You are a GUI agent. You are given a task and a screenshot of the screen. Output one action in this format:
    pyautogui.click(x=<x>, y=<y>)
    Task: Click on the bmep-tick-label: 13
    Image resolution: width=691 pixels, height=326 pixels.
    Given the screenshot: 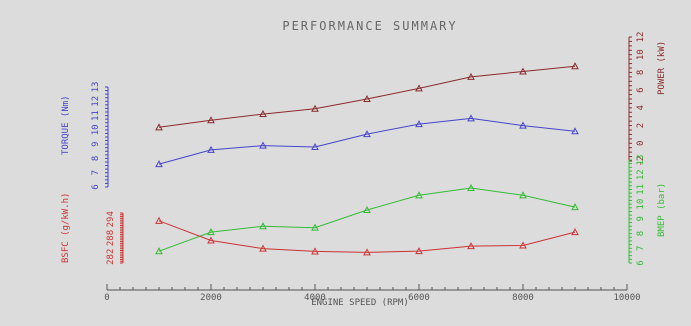 What is the action you would take?
    pyautogui.click(x=641, y=160)
    